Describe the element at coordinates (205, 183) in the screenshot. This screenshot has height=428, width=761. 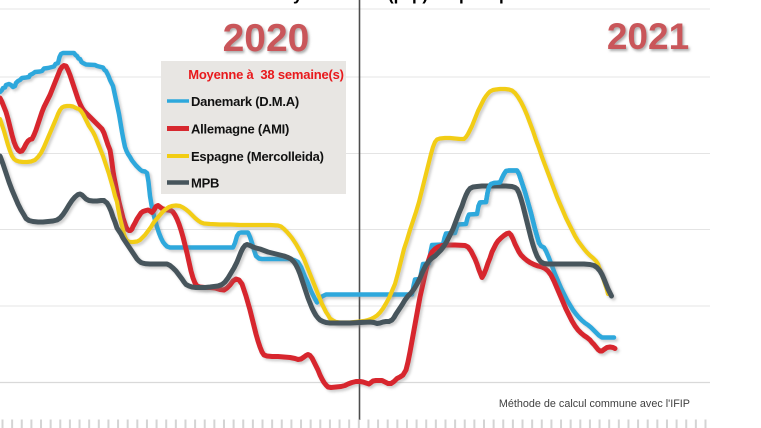
I see `svg-text: MPB` at that location.